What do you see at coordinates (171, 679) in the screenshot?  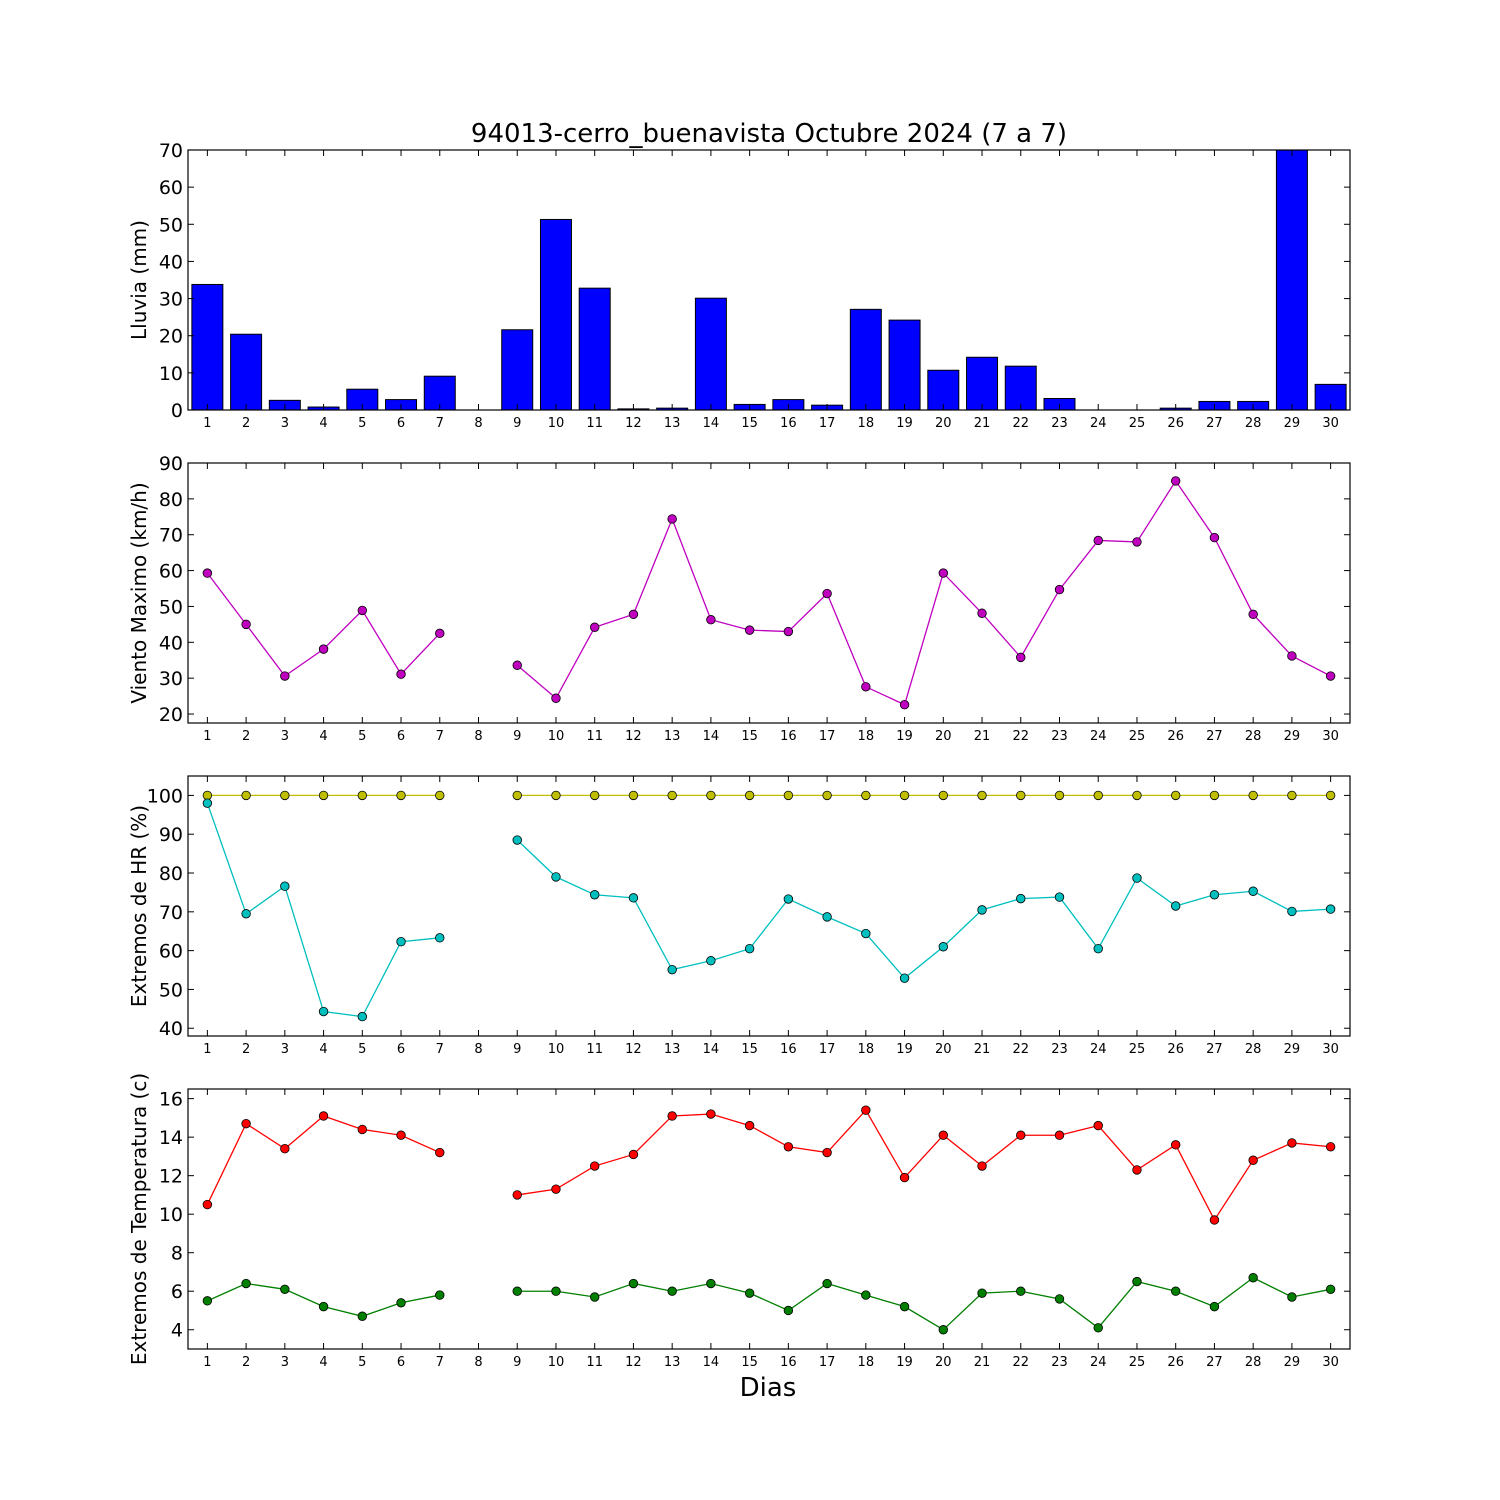 I see `y-tick-label: 30` at bounding box center [171, 679].